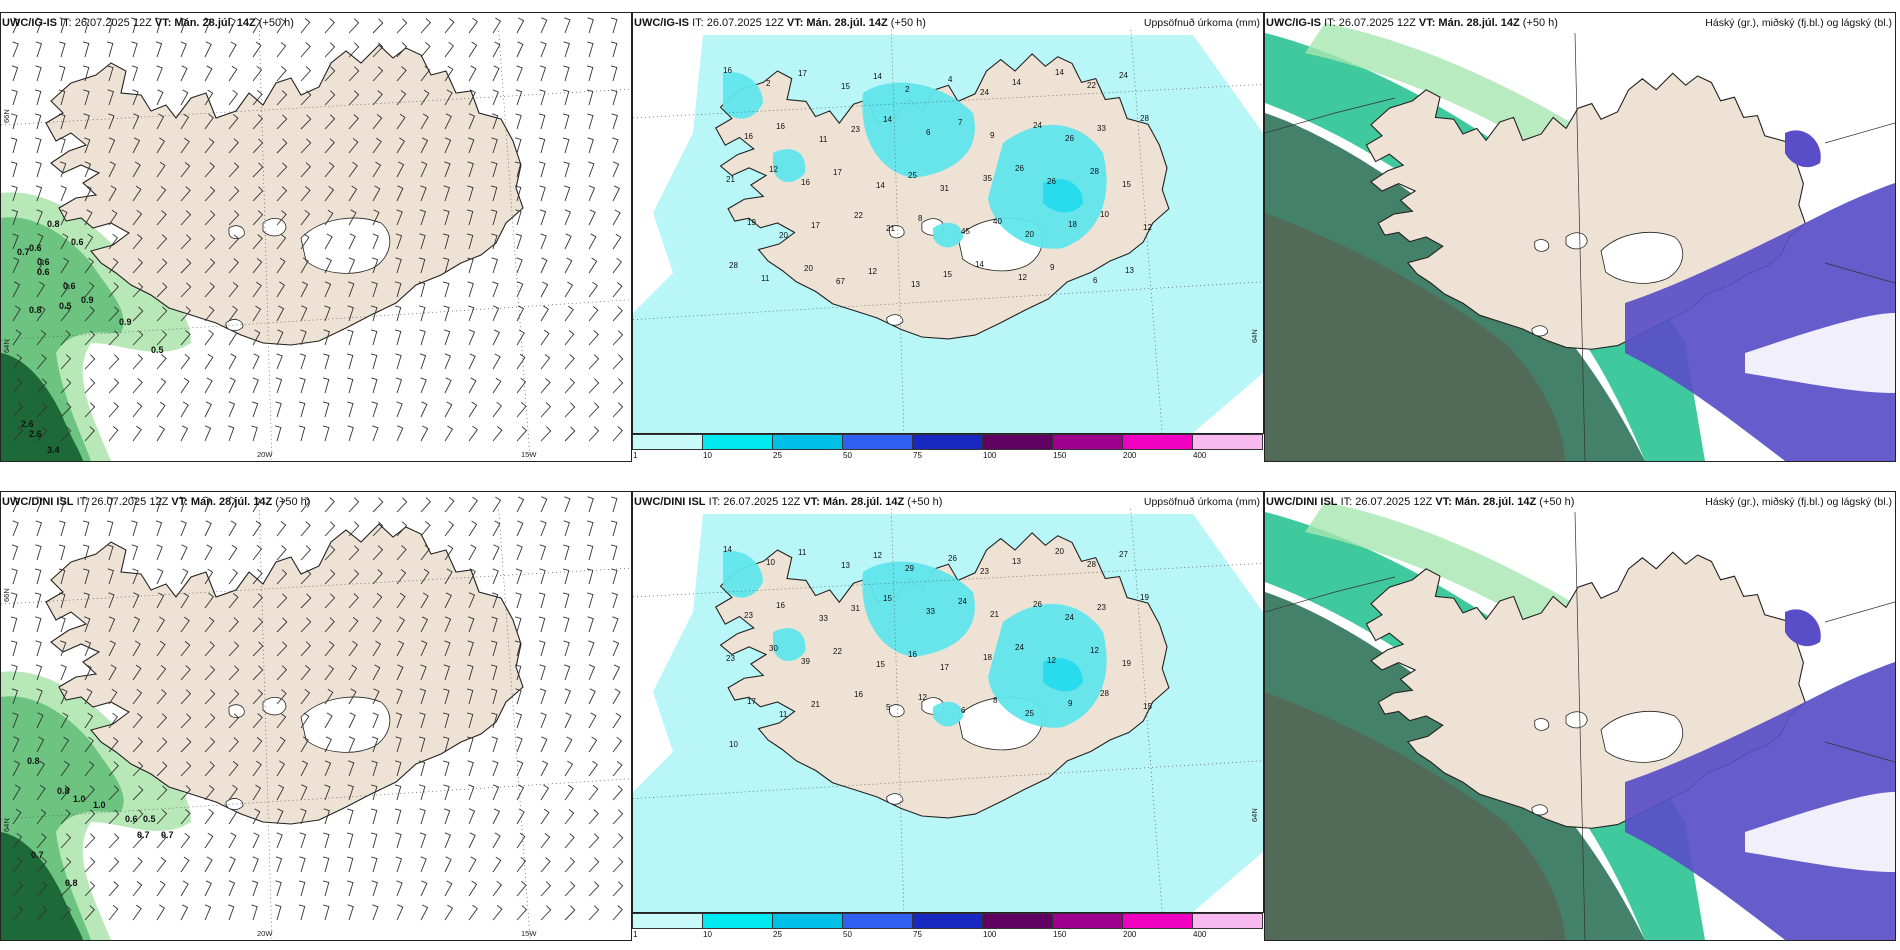  Describe the element at coordinates (917, 934) in the screenshot. I see `colorbar-tick: 75` at that location.